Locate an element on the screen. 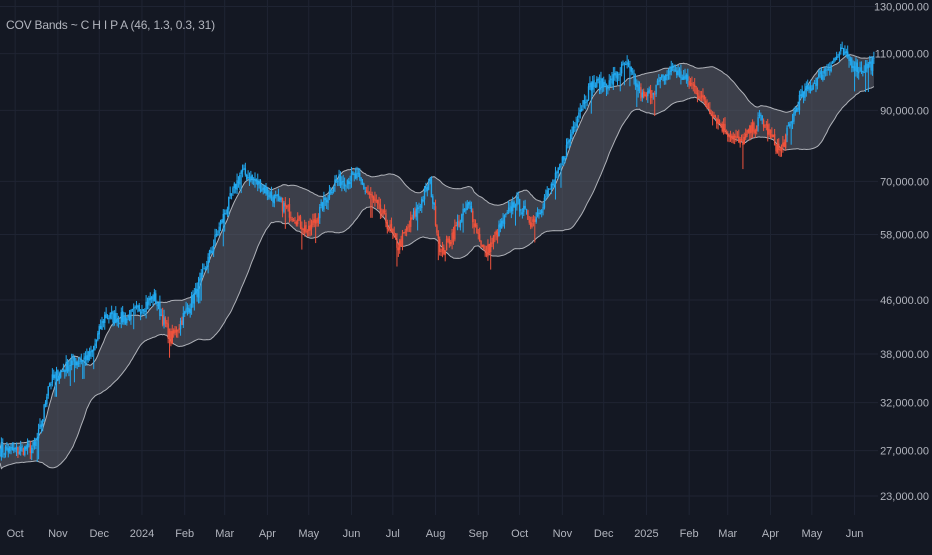  x-tick-label: 2024 is located at coordinates (142, 534).